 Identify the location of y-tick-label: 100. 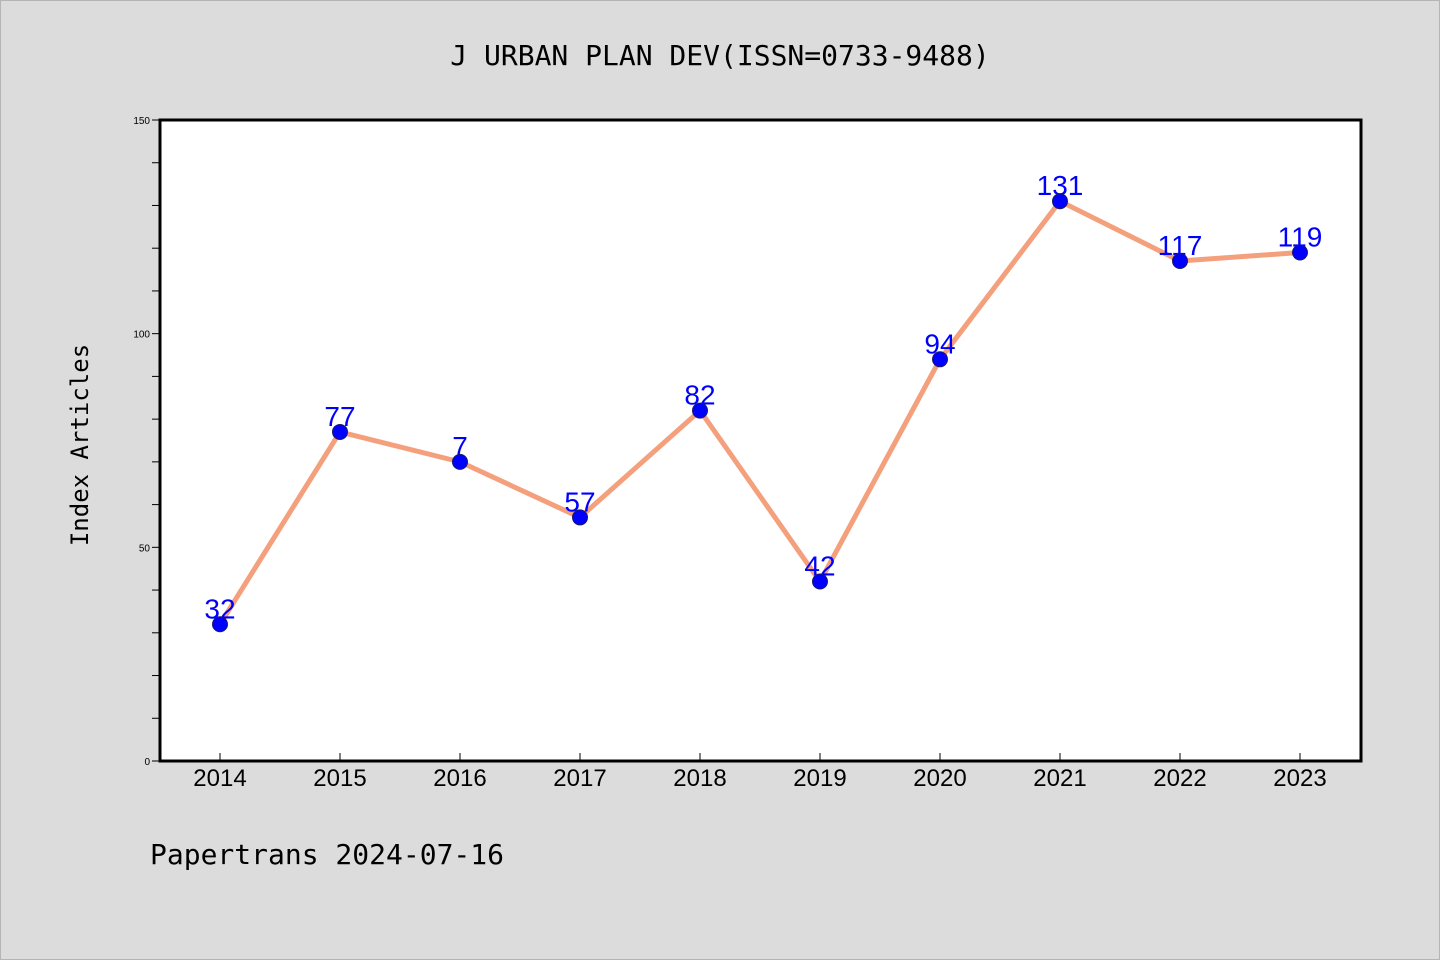
(141, 335).